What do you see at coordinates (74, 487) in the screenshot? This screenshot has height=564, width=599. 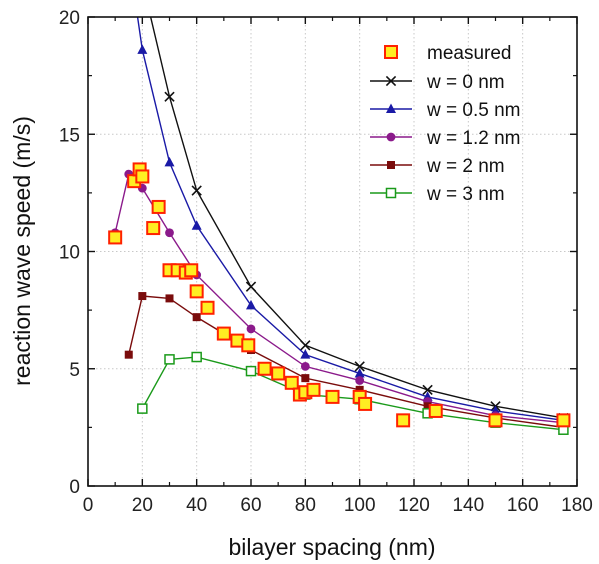 I see `y-tick-label: 0` at bounding box center [74, 487].